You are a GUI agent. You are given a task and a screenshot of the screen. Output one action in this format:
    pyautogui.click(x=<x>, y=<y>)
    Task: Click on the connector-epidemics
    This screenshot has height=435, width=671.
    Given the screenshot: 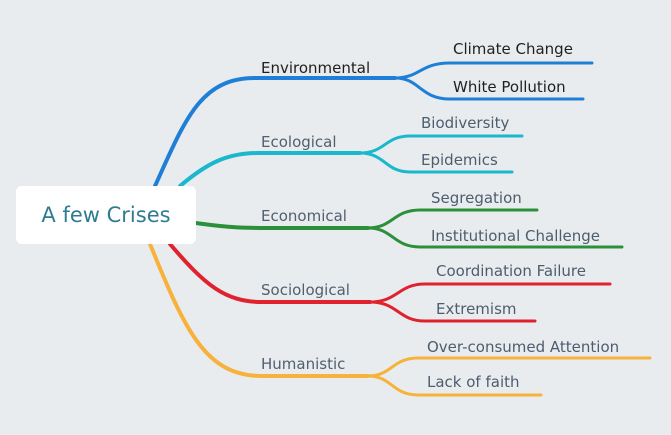 What is the action you would take?
    pyautogui.click(x=436, y=162)
    